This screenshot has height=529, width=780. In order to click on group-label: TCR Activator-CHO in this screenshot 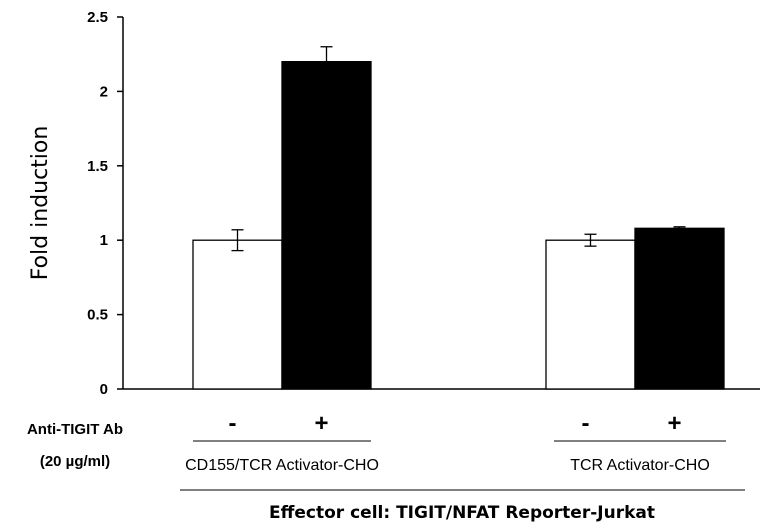, I will do `click(640, 465)`.